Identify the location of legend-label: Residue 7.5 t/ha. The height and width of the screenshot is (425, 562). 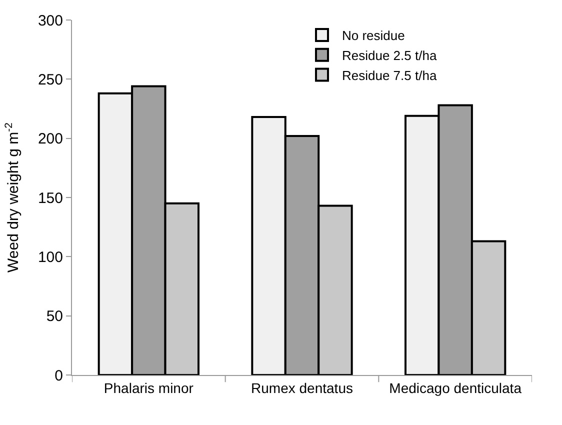
(390, 75).